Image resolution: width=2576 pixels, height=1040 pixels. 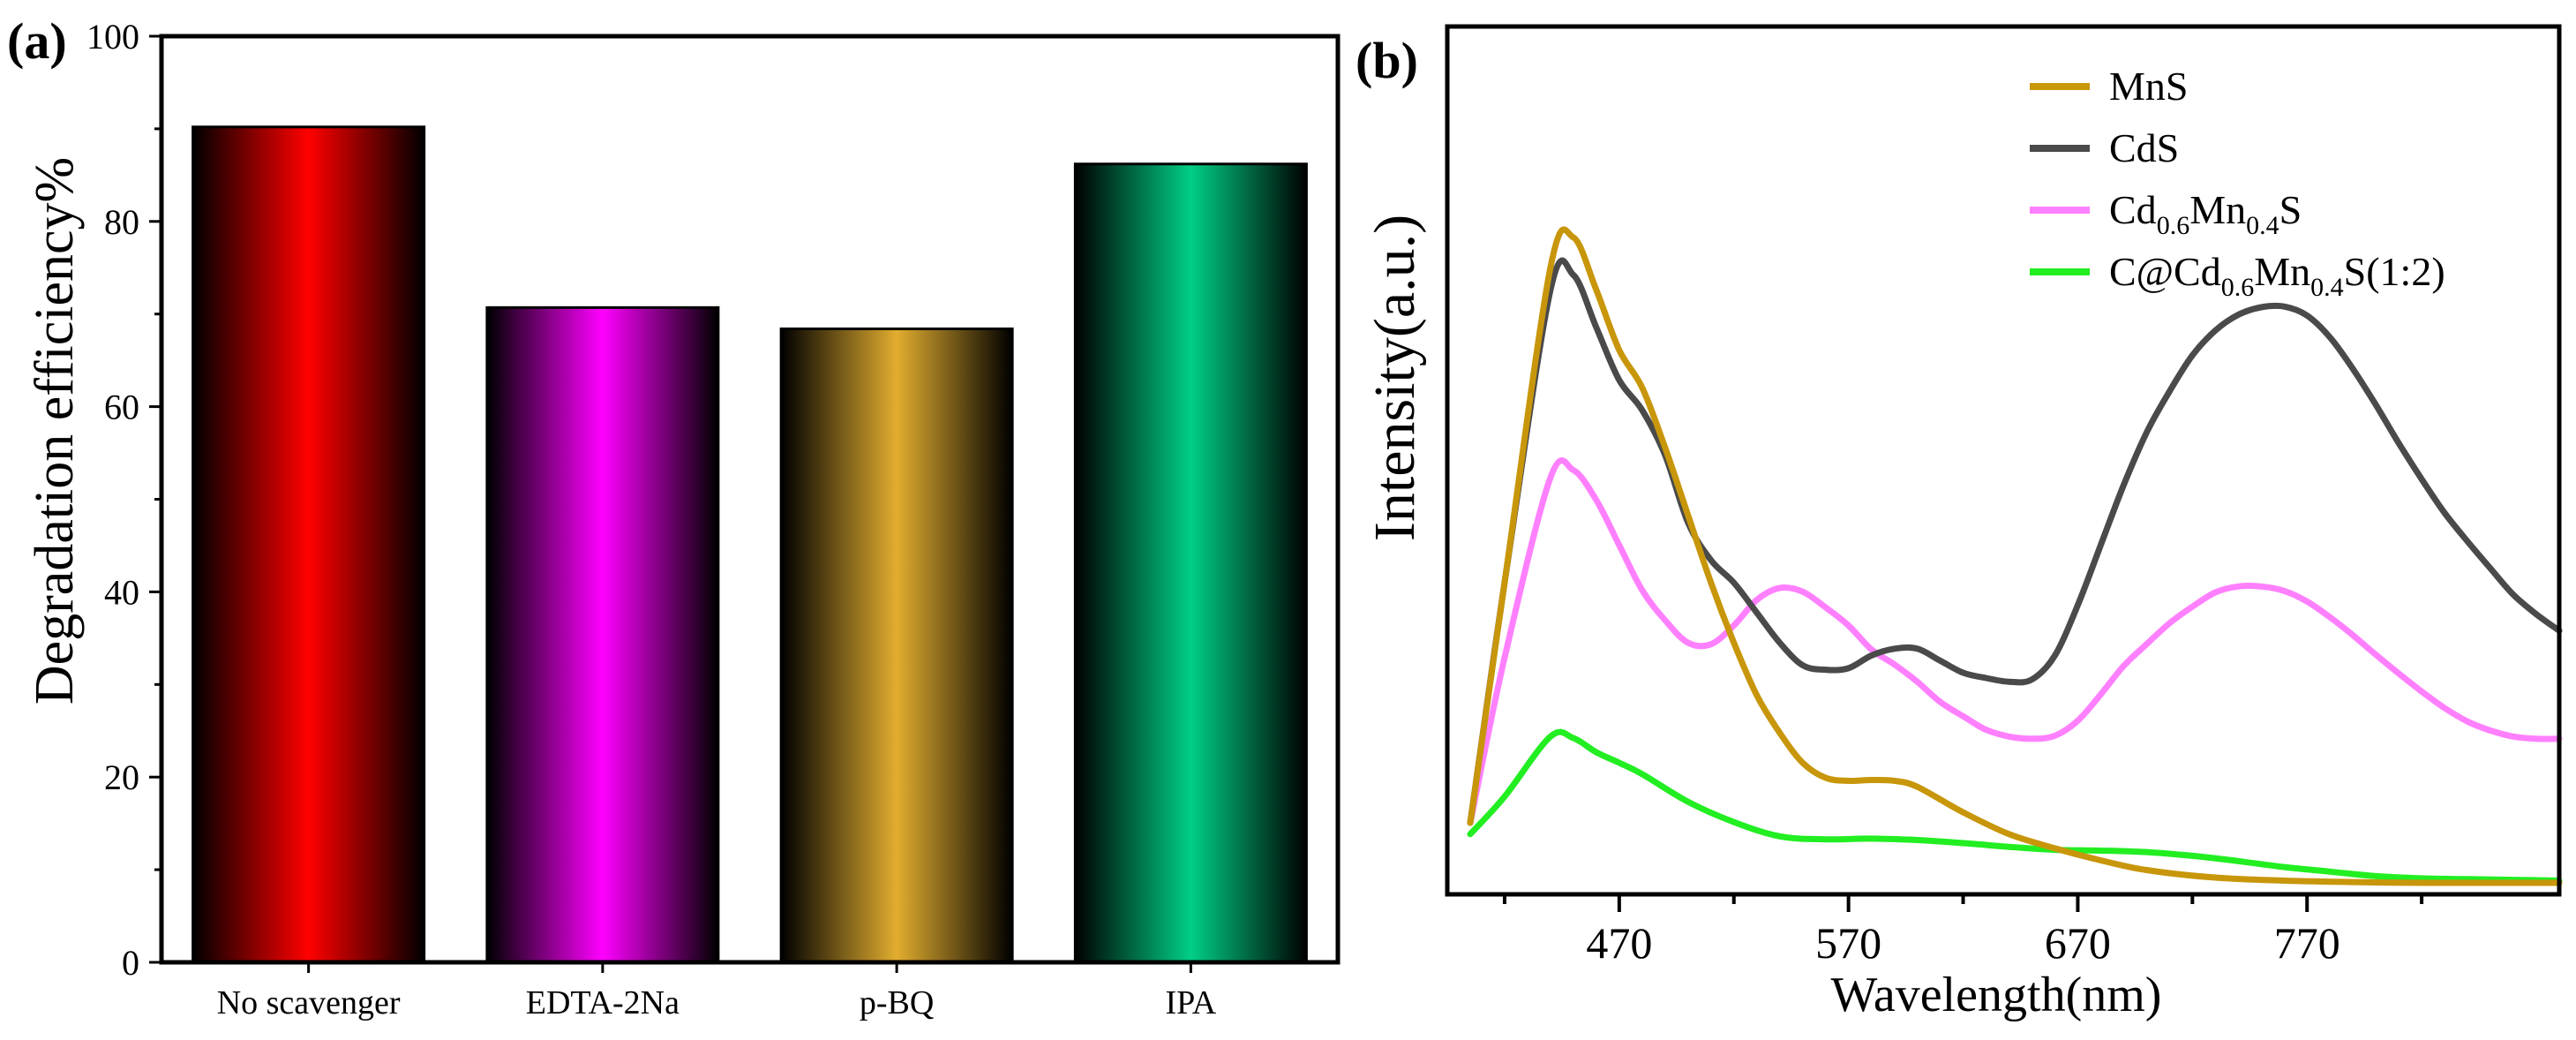 I want to click on y-tick-label: 60, so click(x=121, y=407).